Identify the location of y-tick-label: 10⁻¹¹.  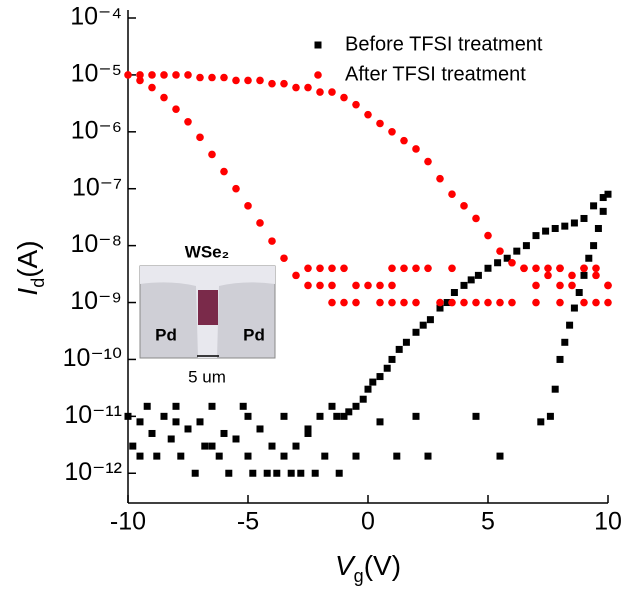
(93, 415).